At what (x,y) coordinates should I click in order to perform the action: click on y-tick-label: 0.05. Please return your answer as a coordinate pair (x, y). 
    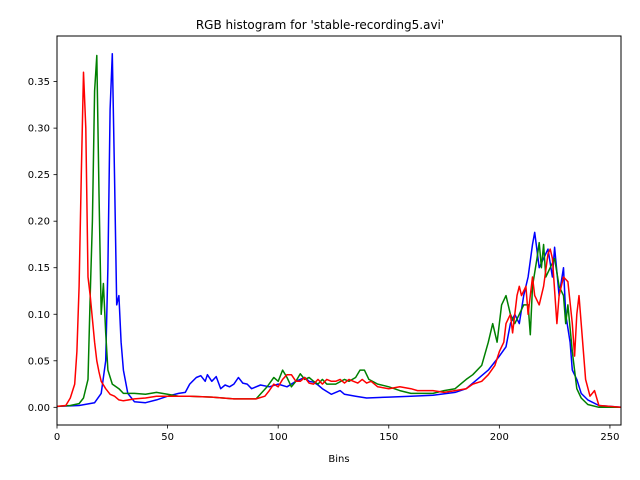
    Looking at the image, I should click on (39, 361).